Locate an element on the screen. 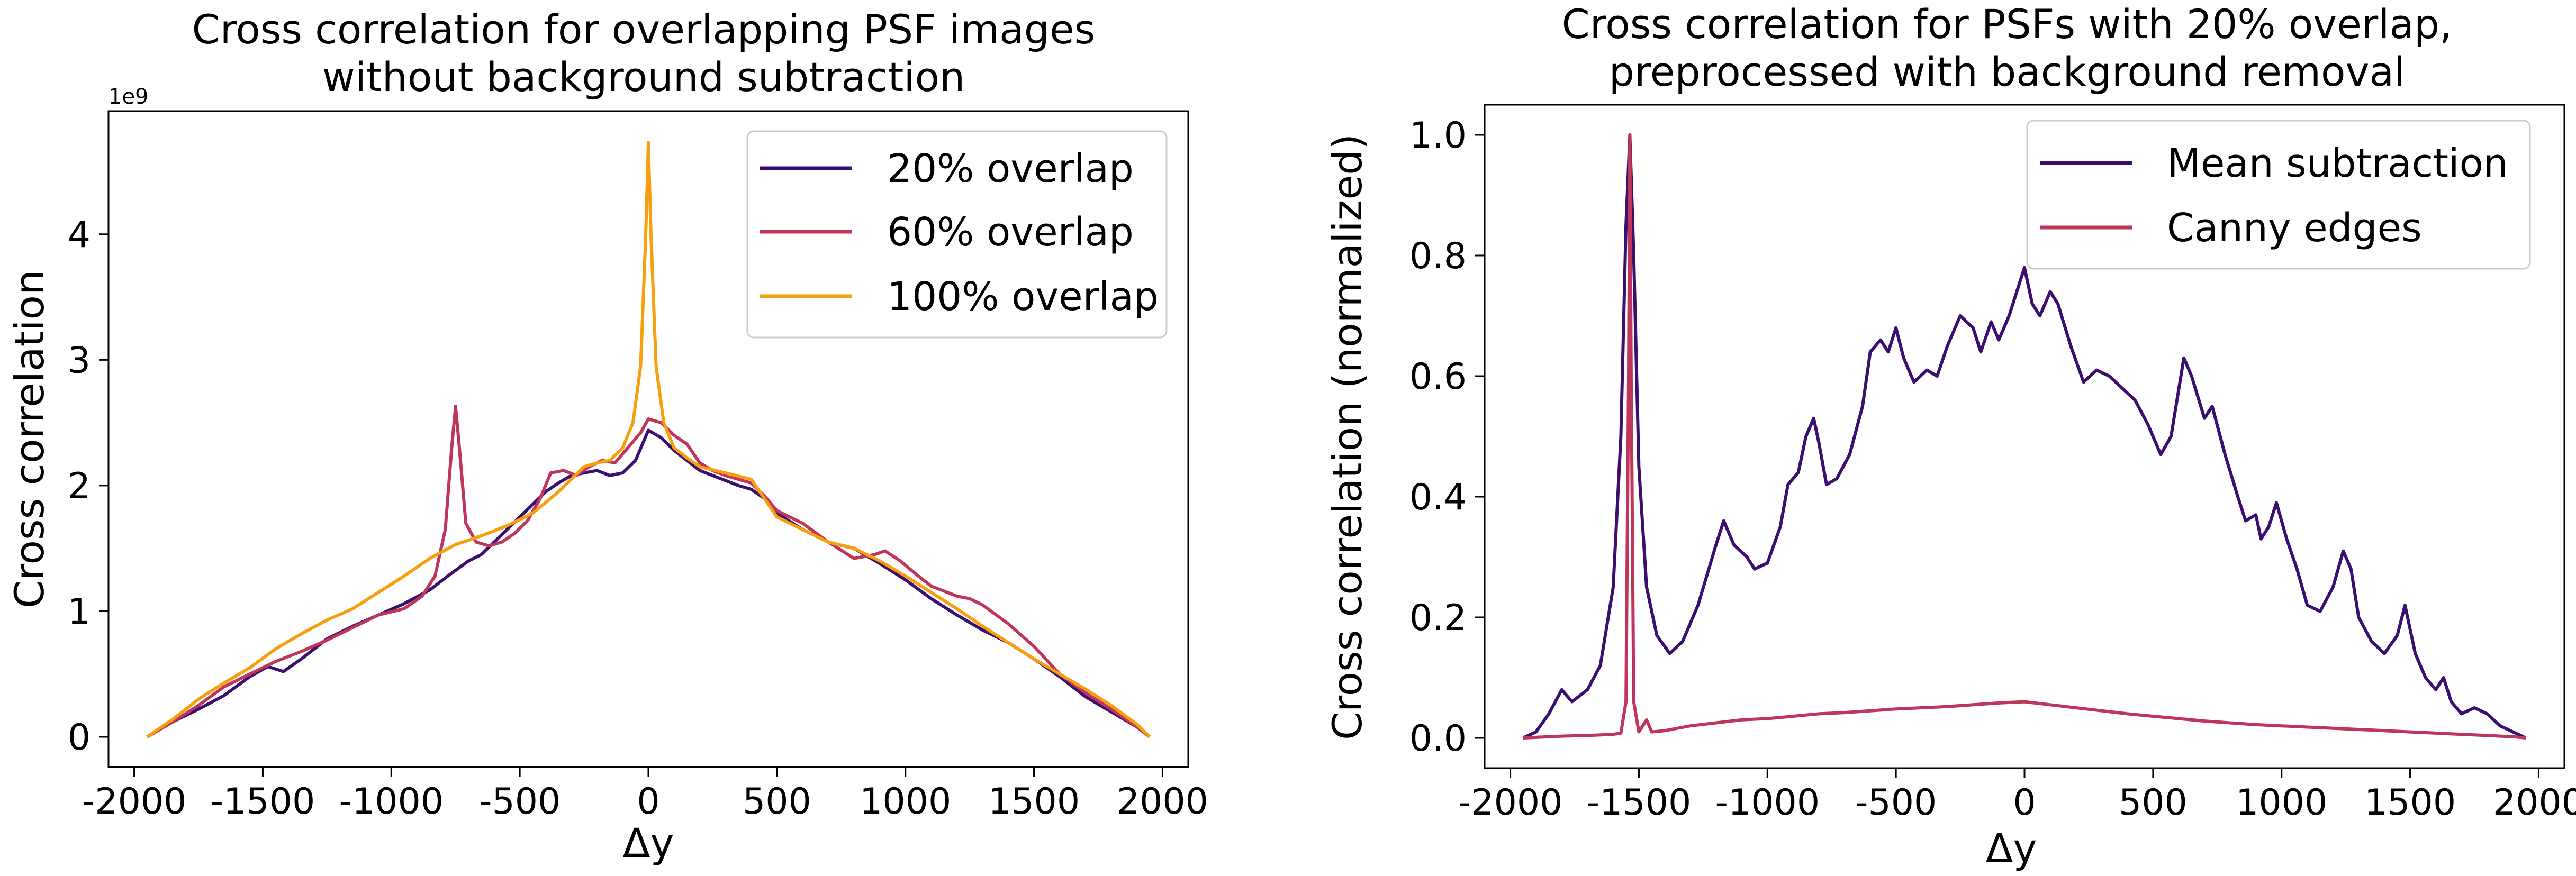 This screenshot has height=876, width=2576. right-x-tick-label: 1000 is located at coordinates (2281, 803).